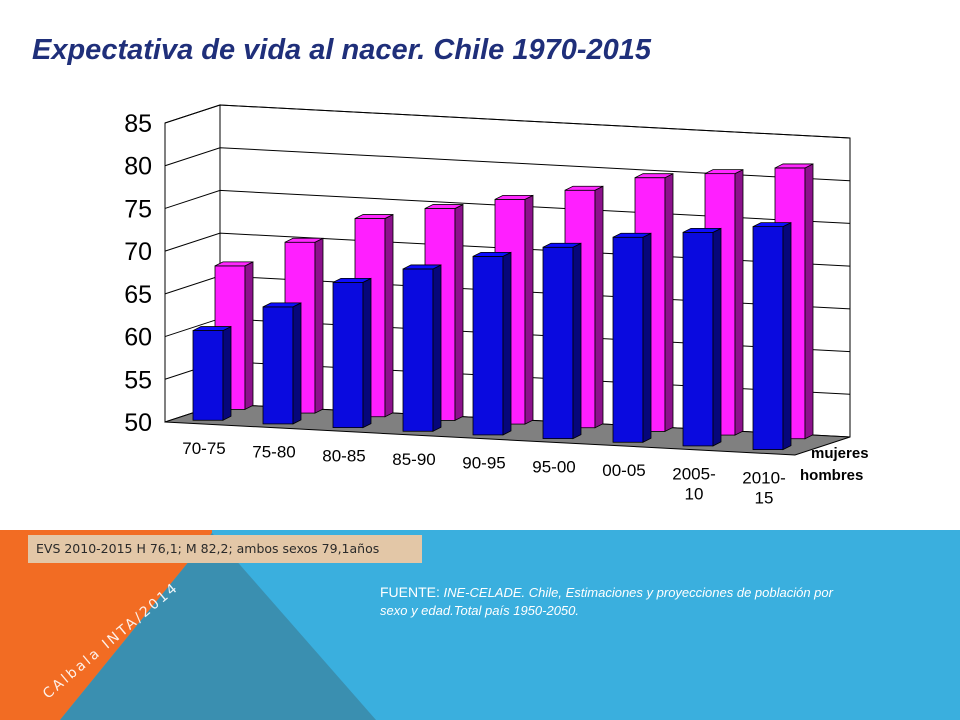 This screenshot has width=960, height=720. Describe the element at coordinates (218, 626) in the screenshot. I see `band-dark` at that location.